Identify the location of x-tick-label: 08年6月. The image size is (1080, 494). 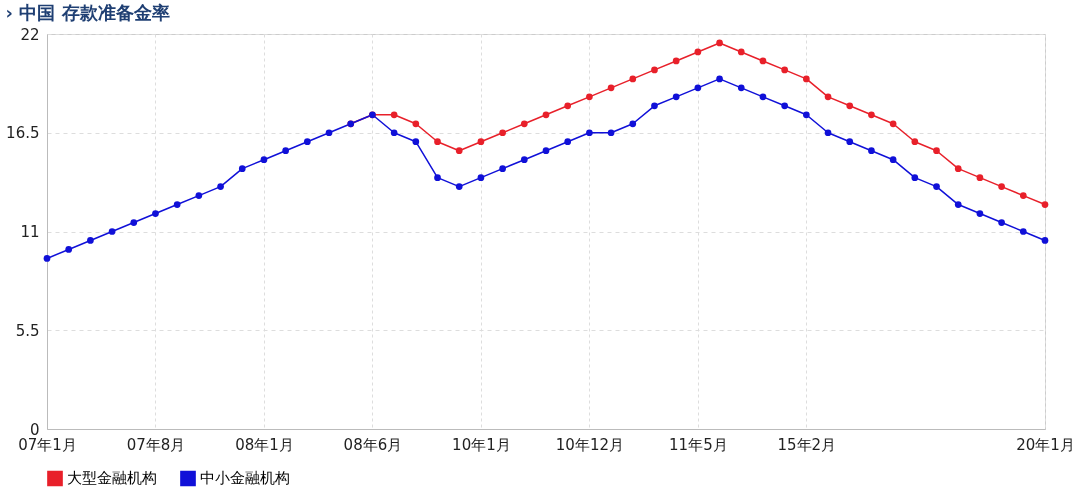
(373, 444).